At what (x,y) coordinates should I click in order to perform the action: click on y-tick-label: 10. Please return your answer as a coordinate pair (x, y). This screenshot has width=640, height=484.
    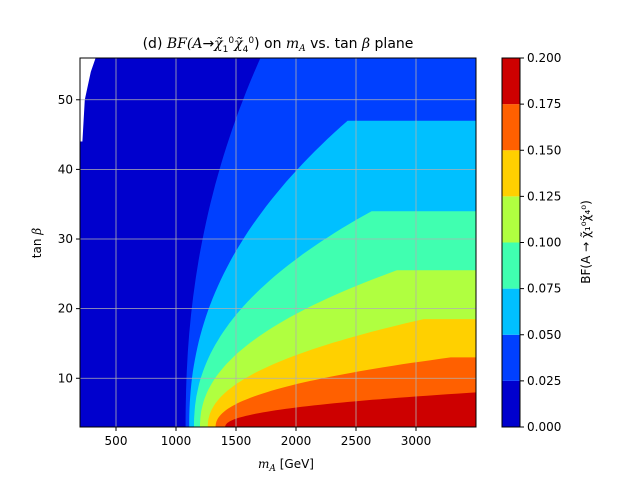
    Looking at the image, I should click on (65, 378).